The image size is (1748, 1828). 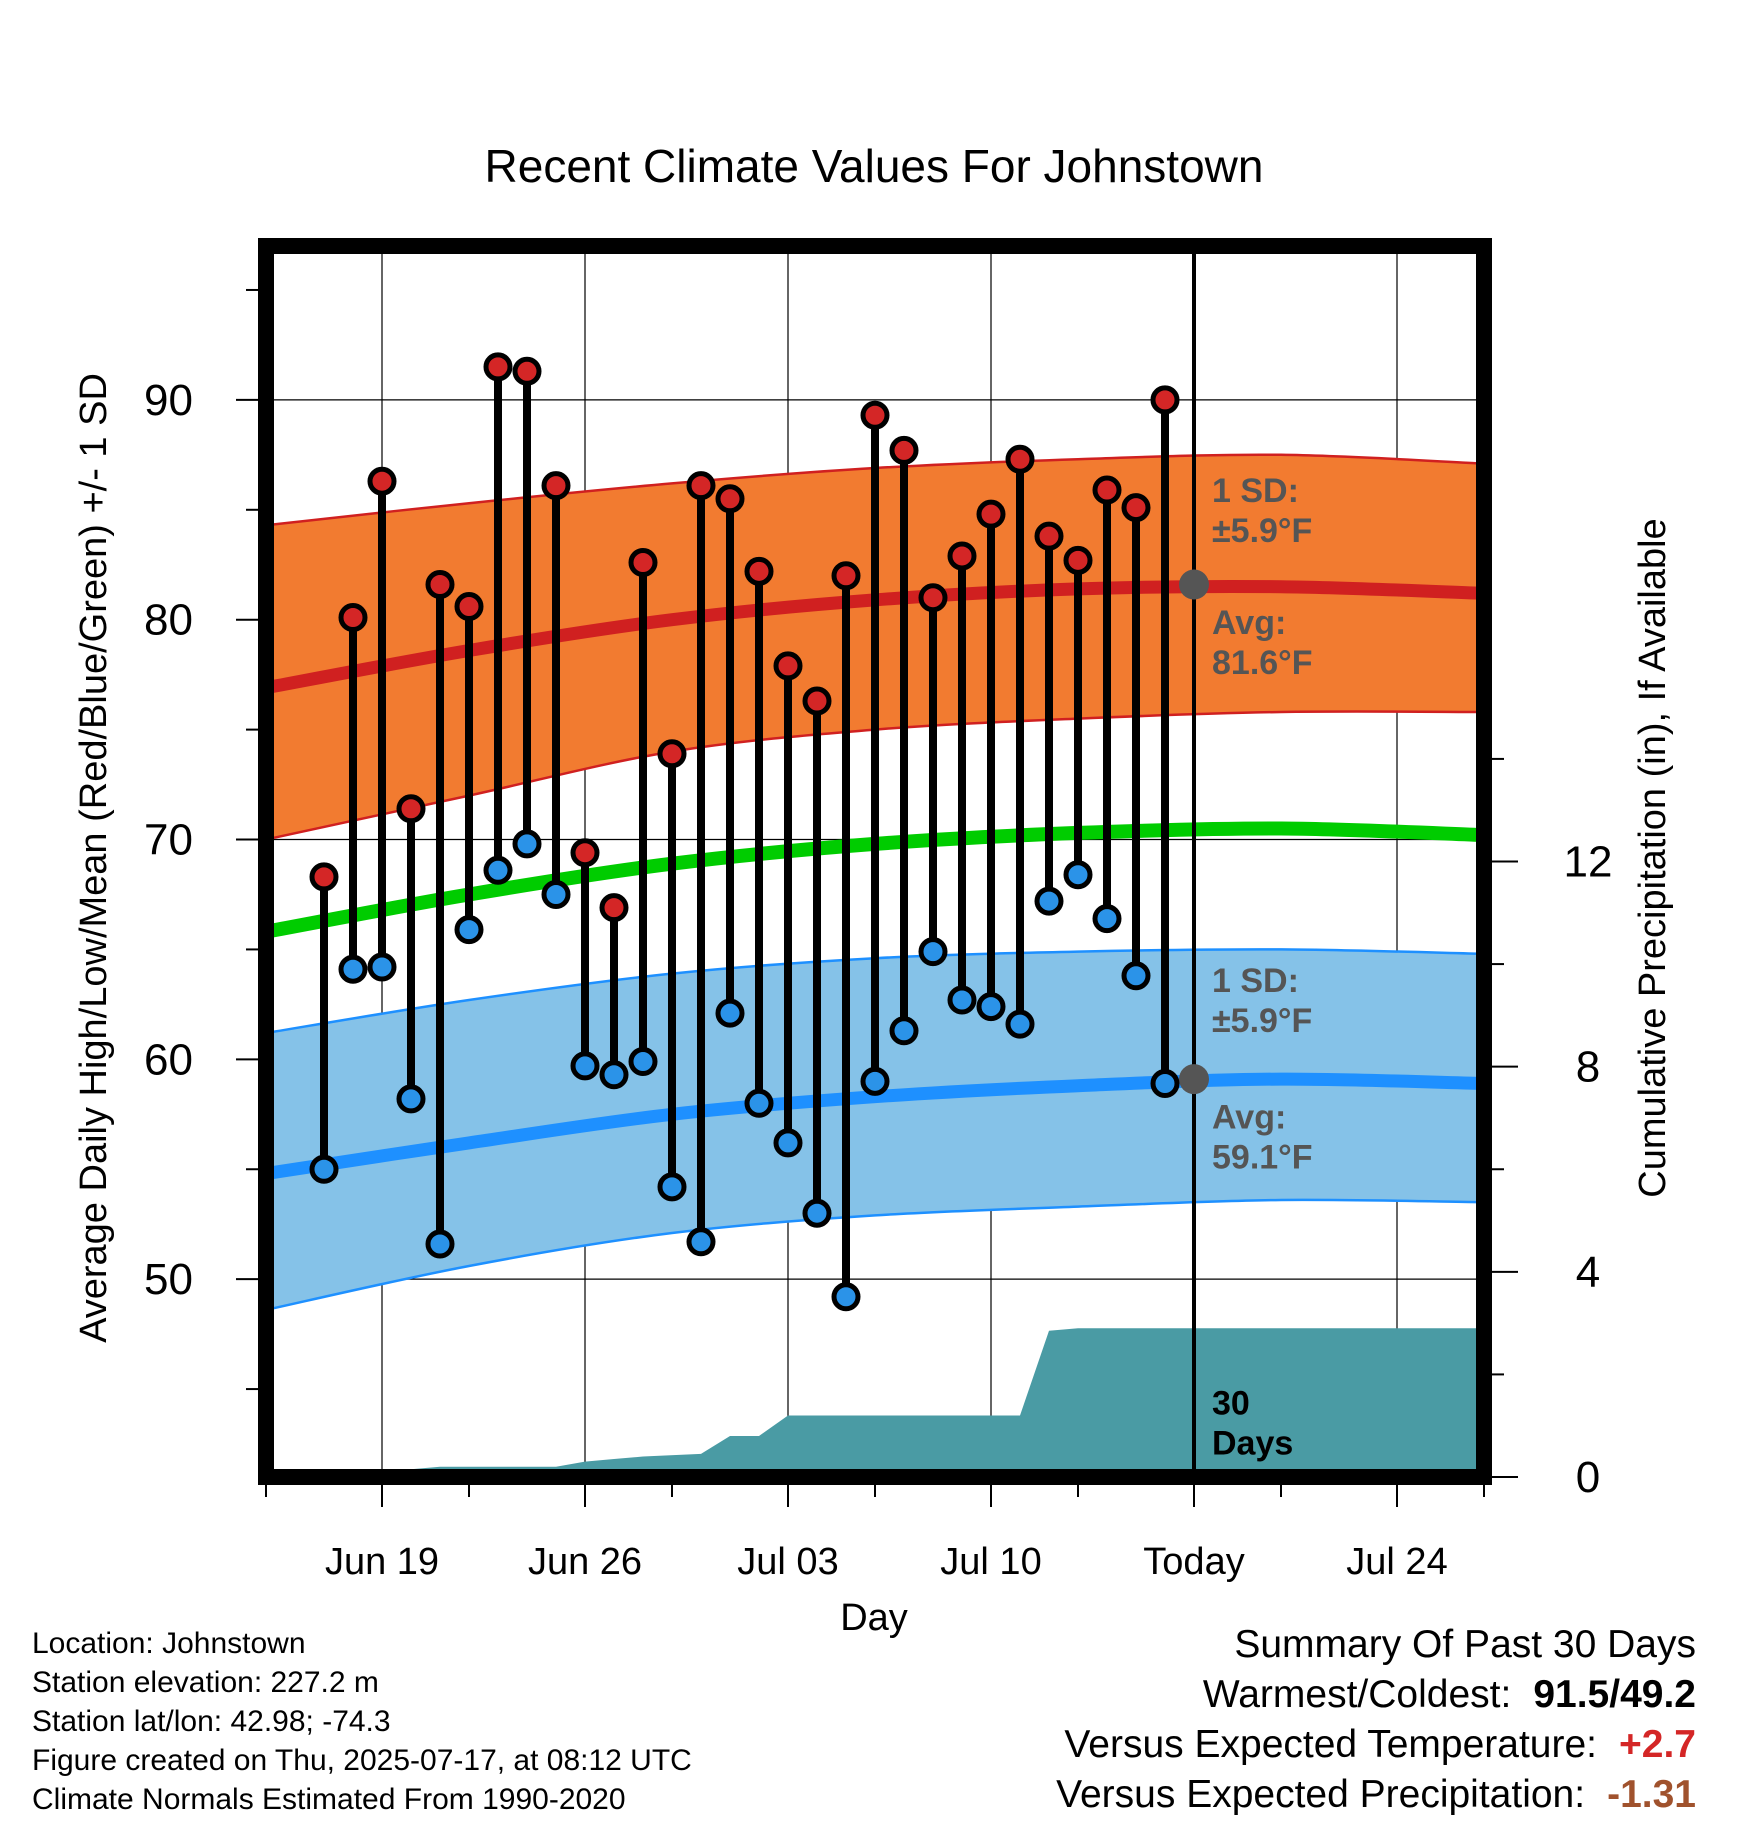 What do you see at coordinates (1588, 862) in the screenshot?
I see `y2-tick-label: 12` at bounding box center [1588, 862].